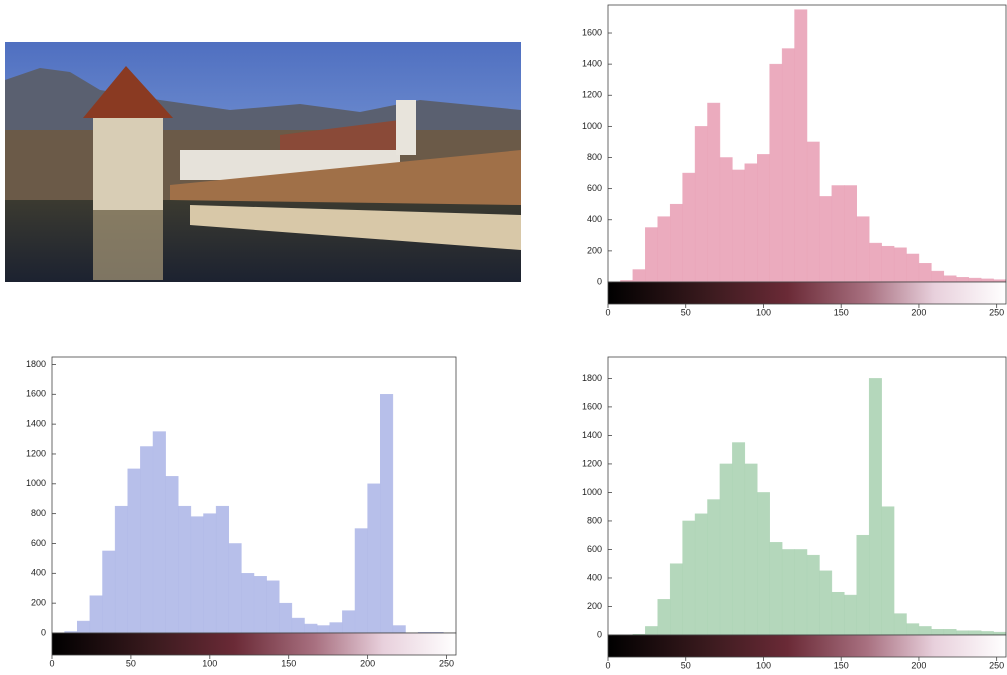  I want to click on y-tick-label: 1800, so click(36, 364).